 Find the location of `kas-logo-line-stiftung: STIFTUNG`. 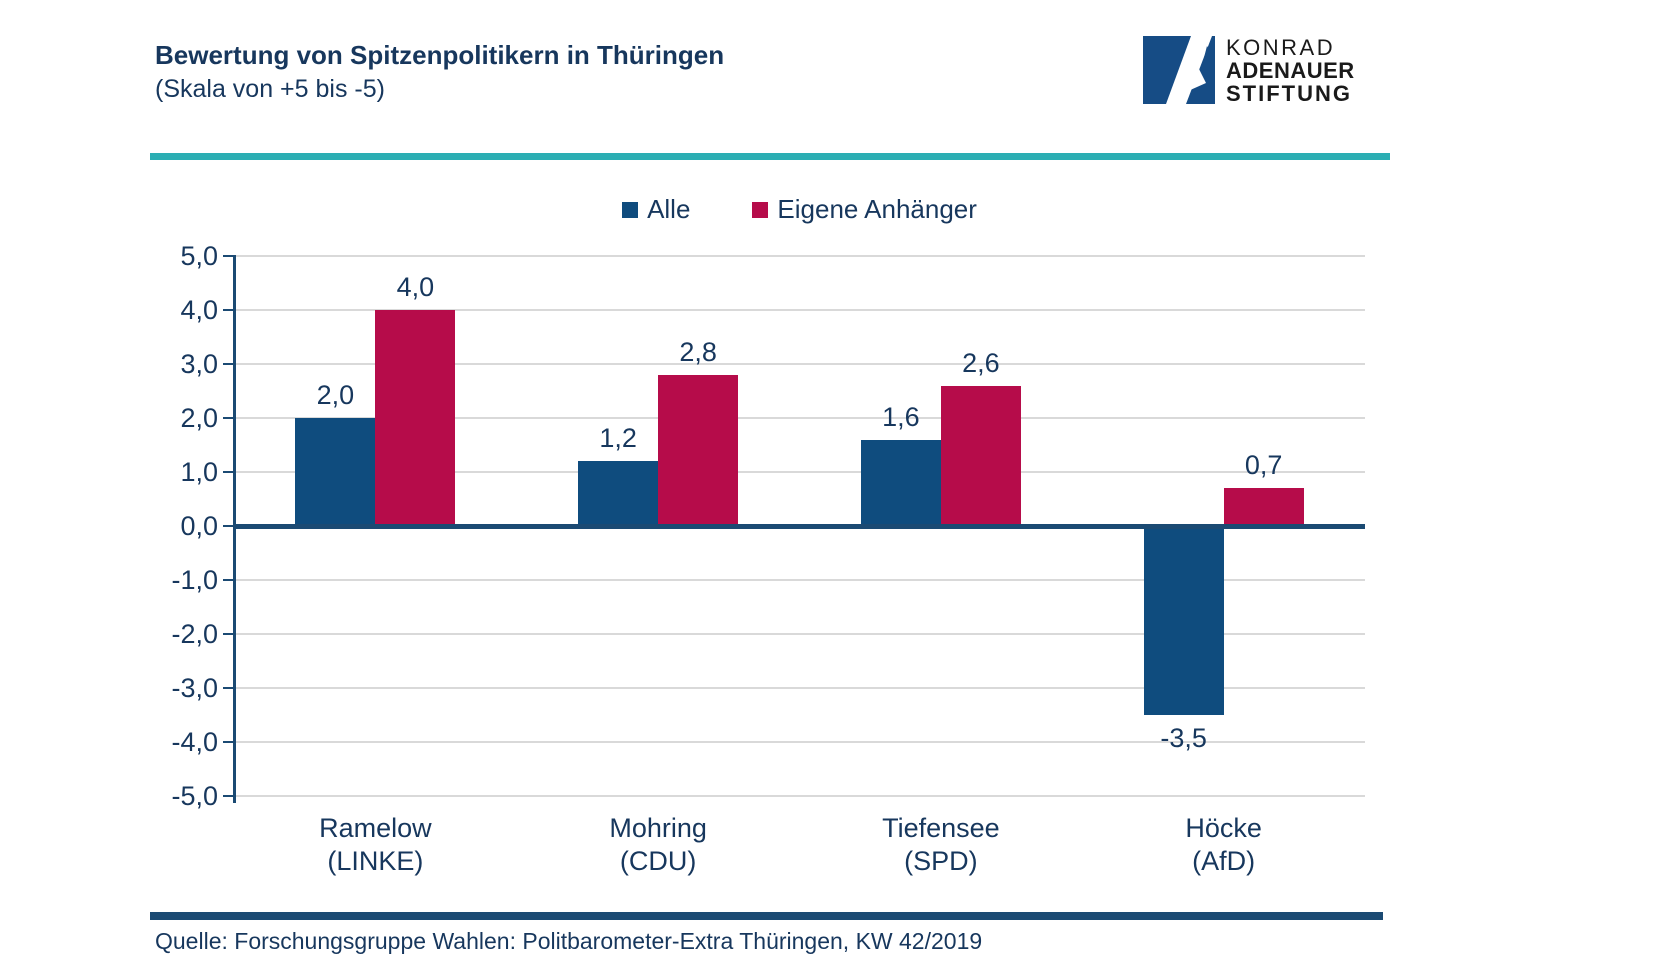

kas-logo-line-stiftung: STIFTUNG is located at coordinates (1289, 93).